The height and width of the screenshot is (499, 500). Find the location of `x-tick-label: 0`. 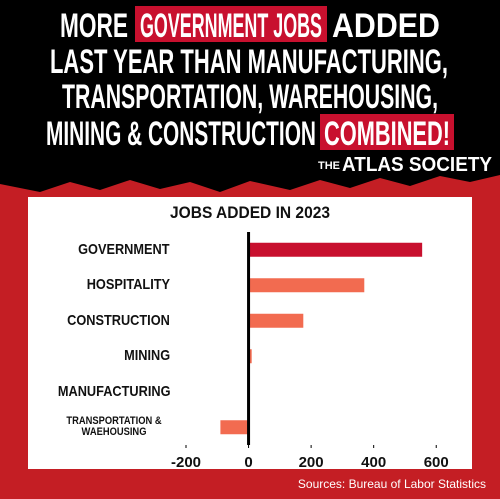

x-tick-label: 0 is located at coordinates (248, 462).